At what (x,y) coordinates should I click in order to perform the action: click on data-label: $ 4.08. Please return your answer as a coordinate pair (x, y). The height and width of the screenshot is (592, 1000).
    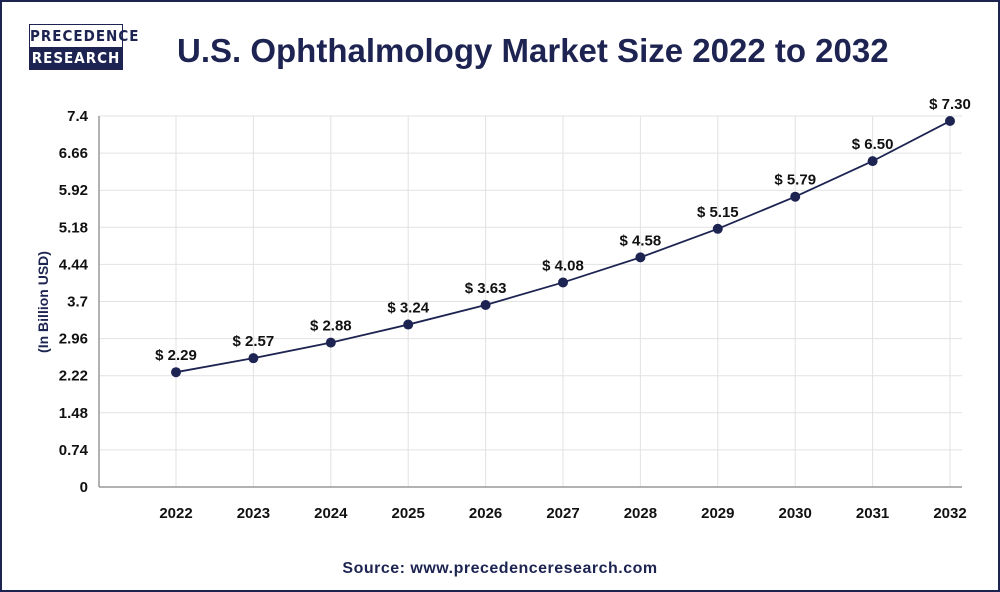
    Looking at the image, I should click on (563, 265).